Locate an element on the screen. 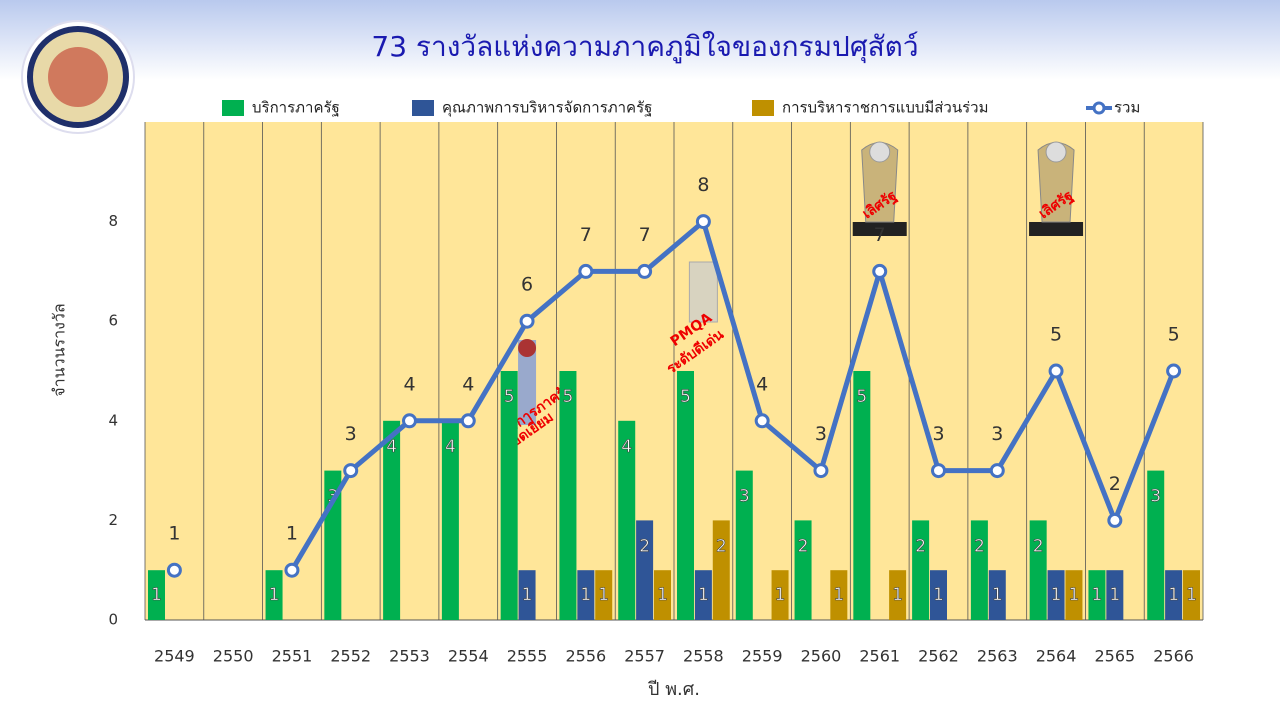 Image resolution: width=1280 pixels, height=724 pixels. x-tick-label: 2549 is located at coordinates (174, 656).